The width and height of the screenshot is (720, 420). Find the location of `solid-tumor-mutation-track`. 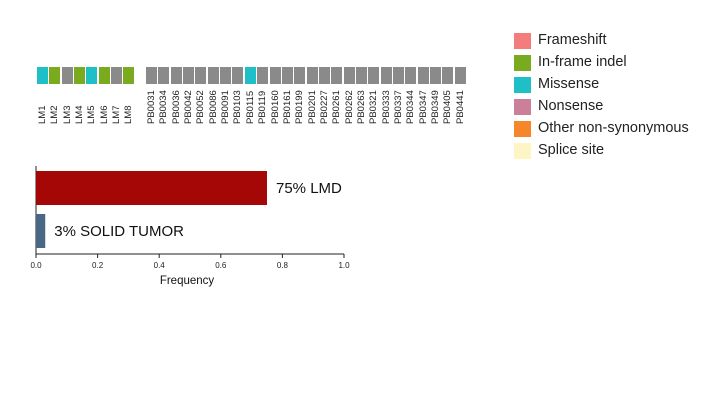

solid-tumor-mutation-track is located at coordinates (306, 75).